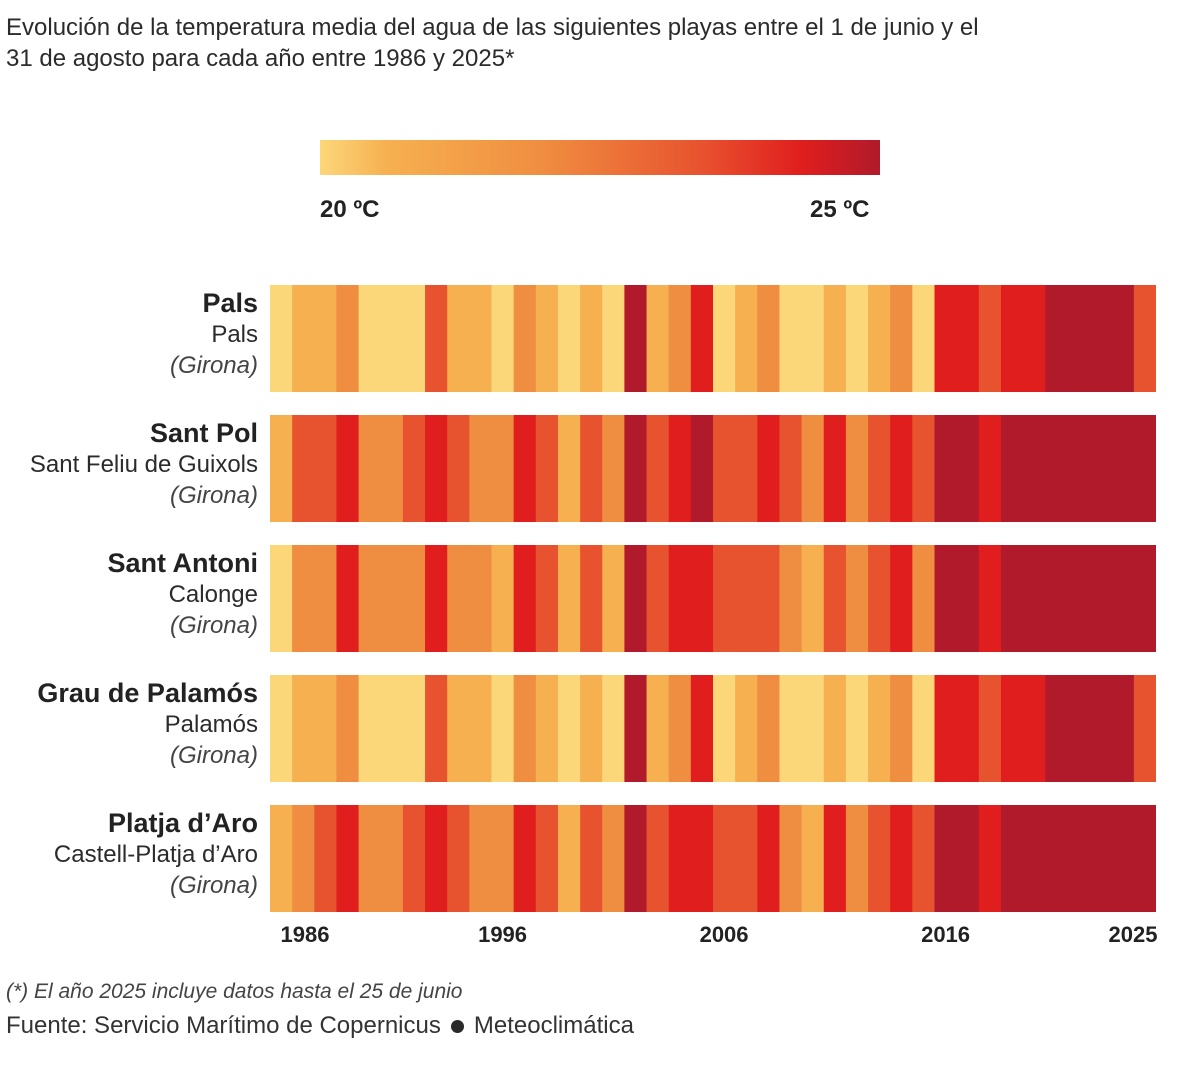 The image size is (1200, 1068). I want to click on heatmap-cell: Sant Antoni 2018, so click(990, 598).